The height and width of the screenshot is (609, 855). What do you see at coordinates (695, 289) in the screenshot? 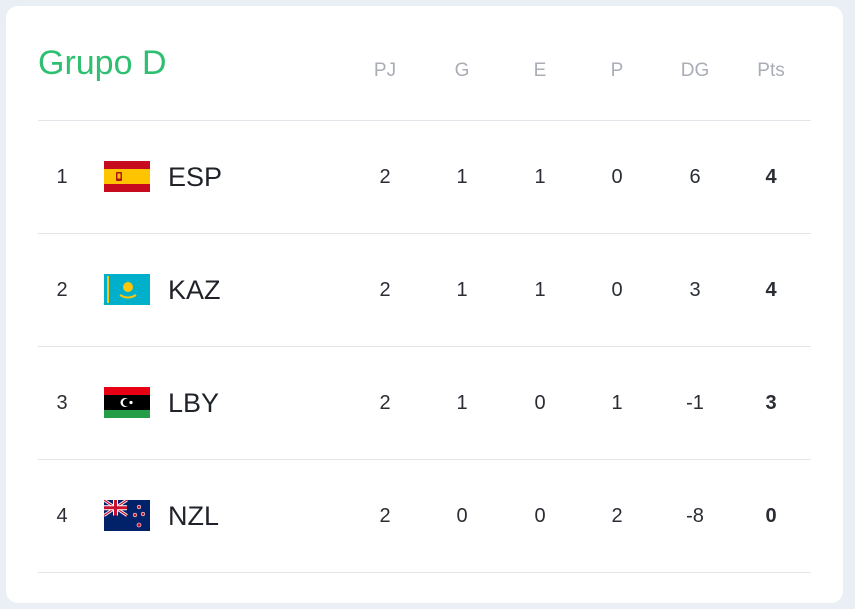
I see `stat: 3` at bounding box center [695, 289].